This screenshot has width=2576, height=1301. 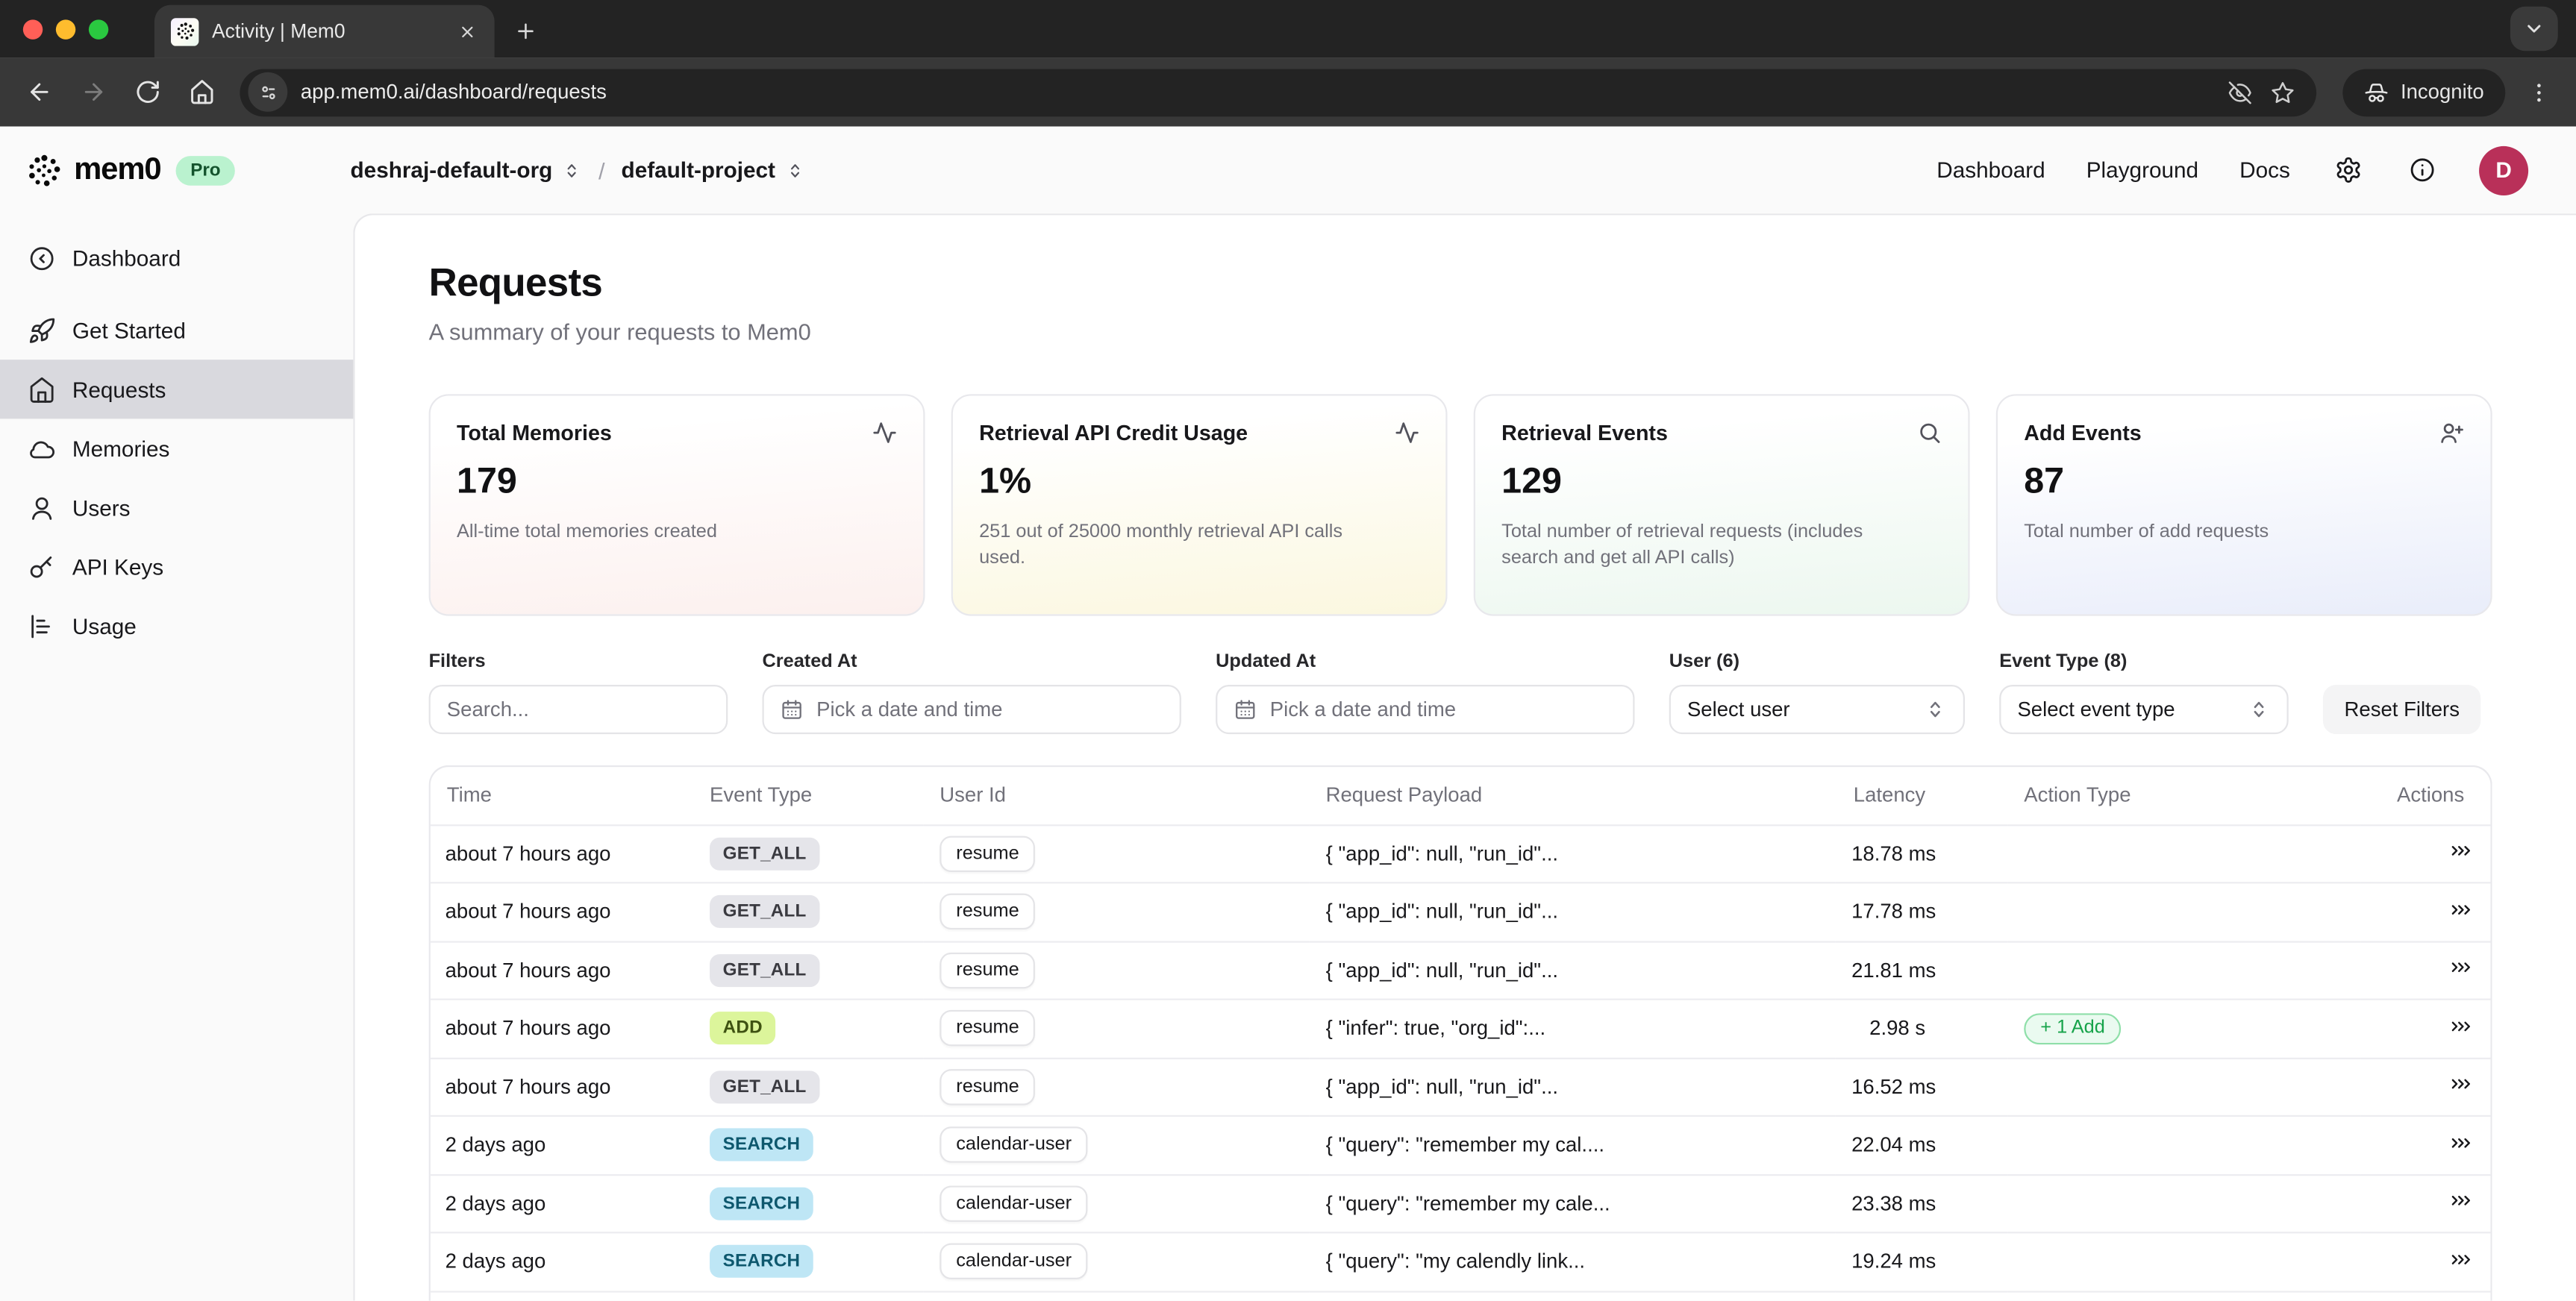 I want to click on incognito-label: Incognito, so click(x=2442, y=92).